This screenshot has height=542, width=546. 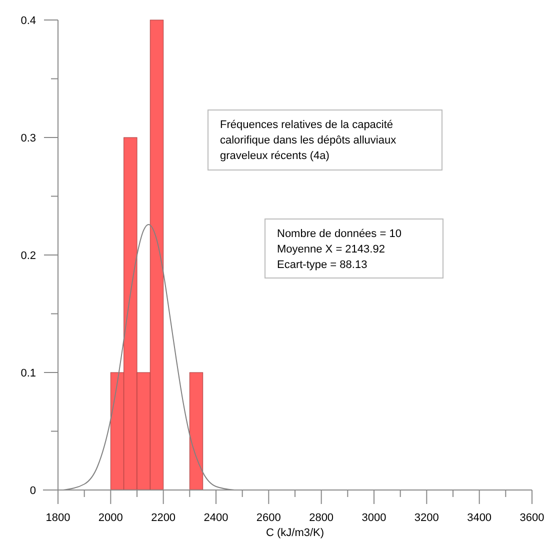 What do you see at coordinates (268, 518) in the screenshot?
I see `x-tick-label: 2600` at bounding box center [268, 518].